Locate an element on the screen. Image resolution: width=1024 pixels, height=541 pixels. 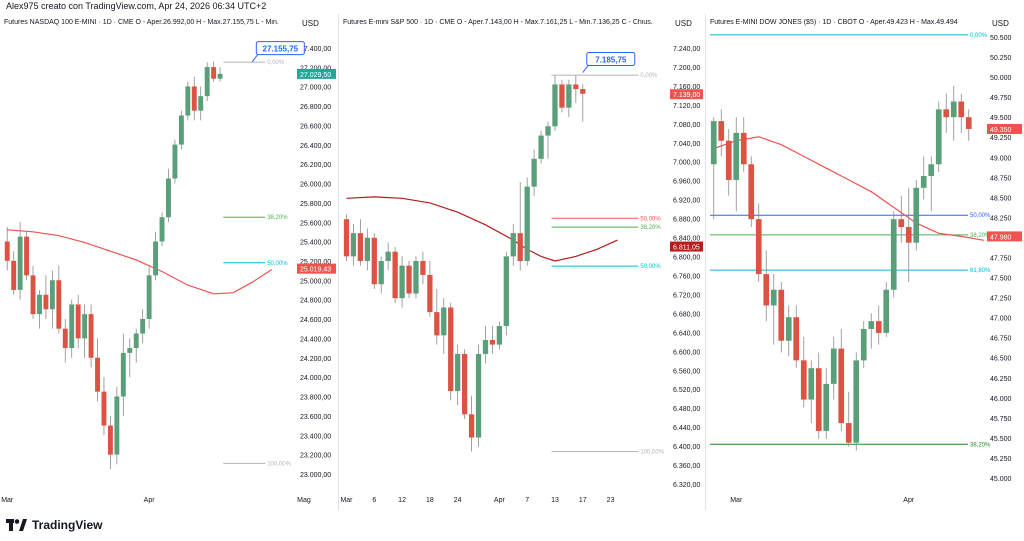
last-price-label: 7.139,00 is located at coordinates (686, 95).